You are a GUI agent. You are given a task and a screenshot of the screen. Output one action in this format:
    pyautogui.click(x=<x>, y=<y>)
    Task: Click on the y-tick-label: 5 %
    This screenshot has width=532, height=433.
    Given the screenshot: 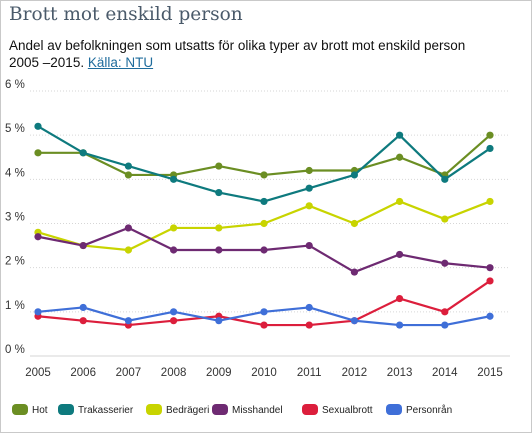 What is the action you would take?
    pyautogui.click(x=15, y=129)
    